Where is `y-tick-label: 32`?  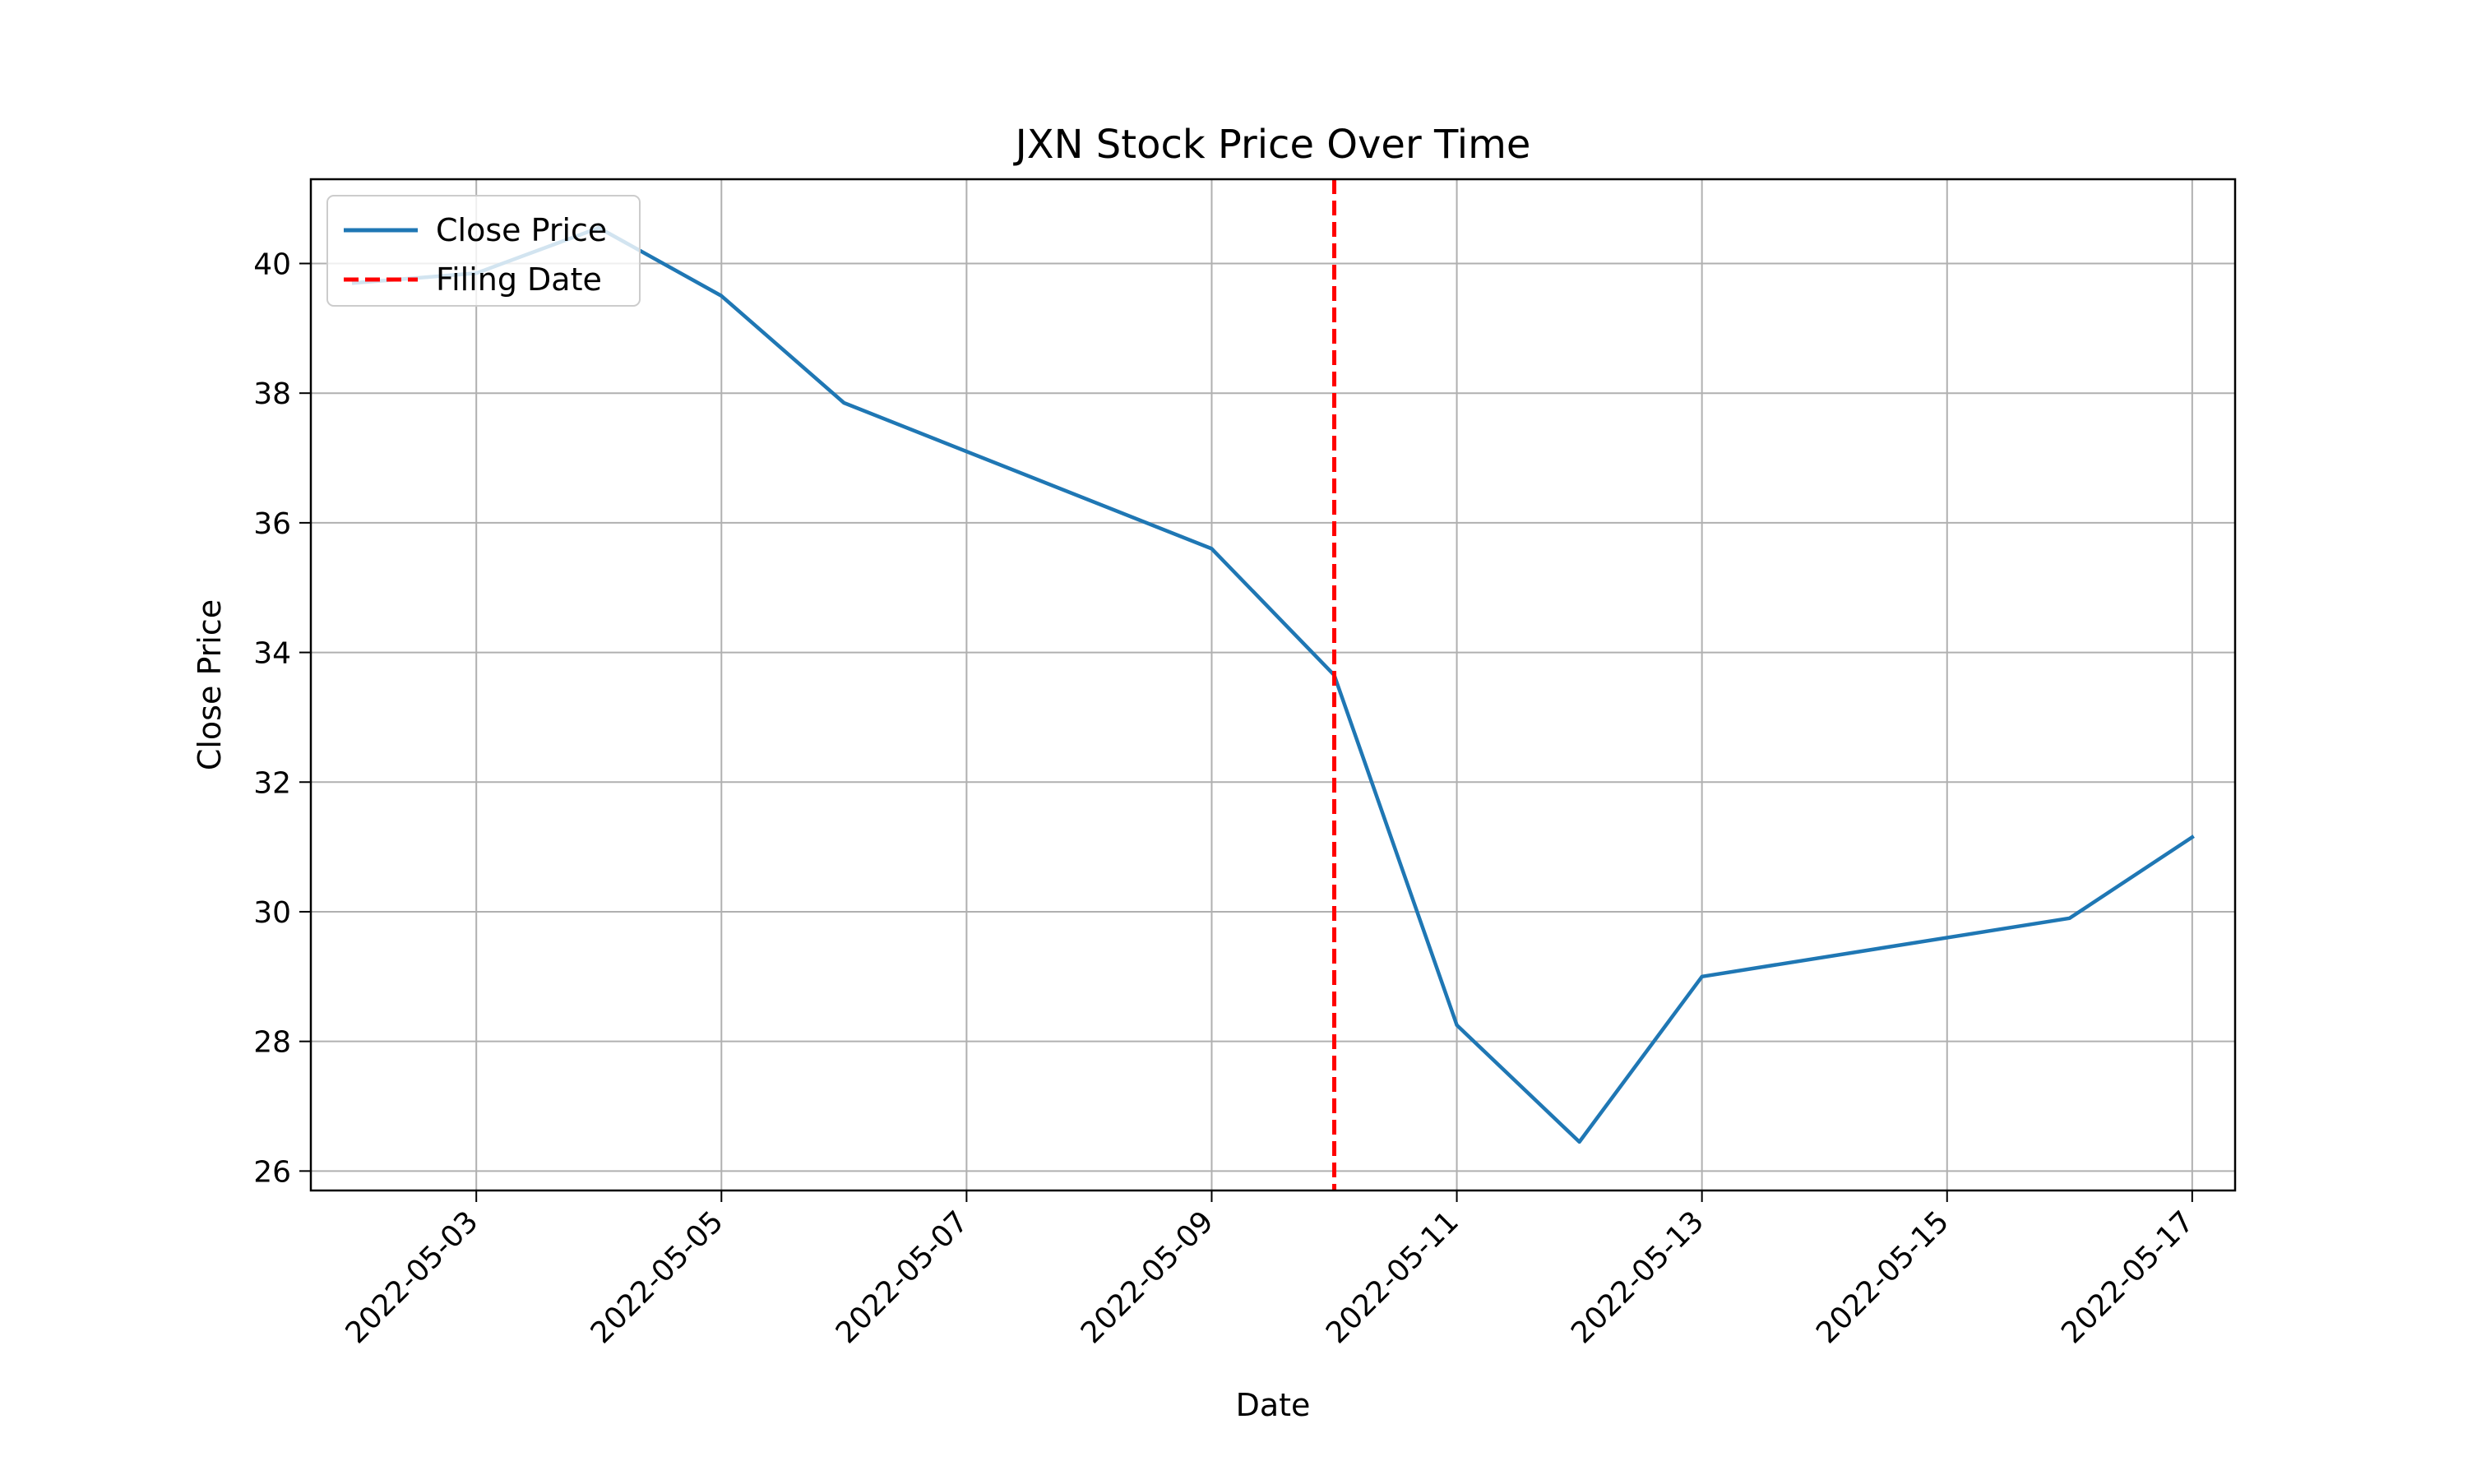
y-tick-label: 32 is located at coordinates (272, 783).